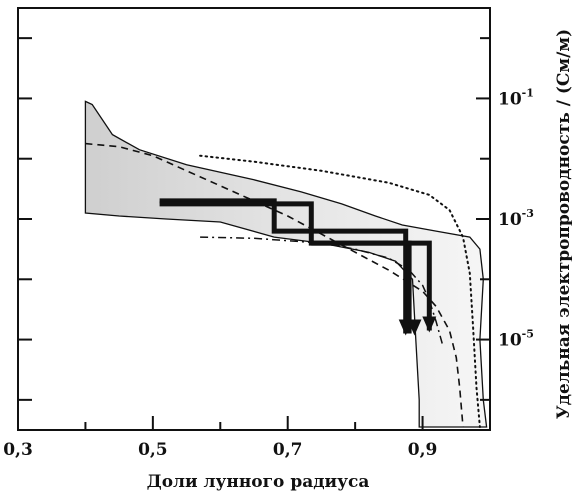  Describe the element at coordinates (288, 450) in the screenshot. I see `x-tick-label-2: 0,7` at that location.